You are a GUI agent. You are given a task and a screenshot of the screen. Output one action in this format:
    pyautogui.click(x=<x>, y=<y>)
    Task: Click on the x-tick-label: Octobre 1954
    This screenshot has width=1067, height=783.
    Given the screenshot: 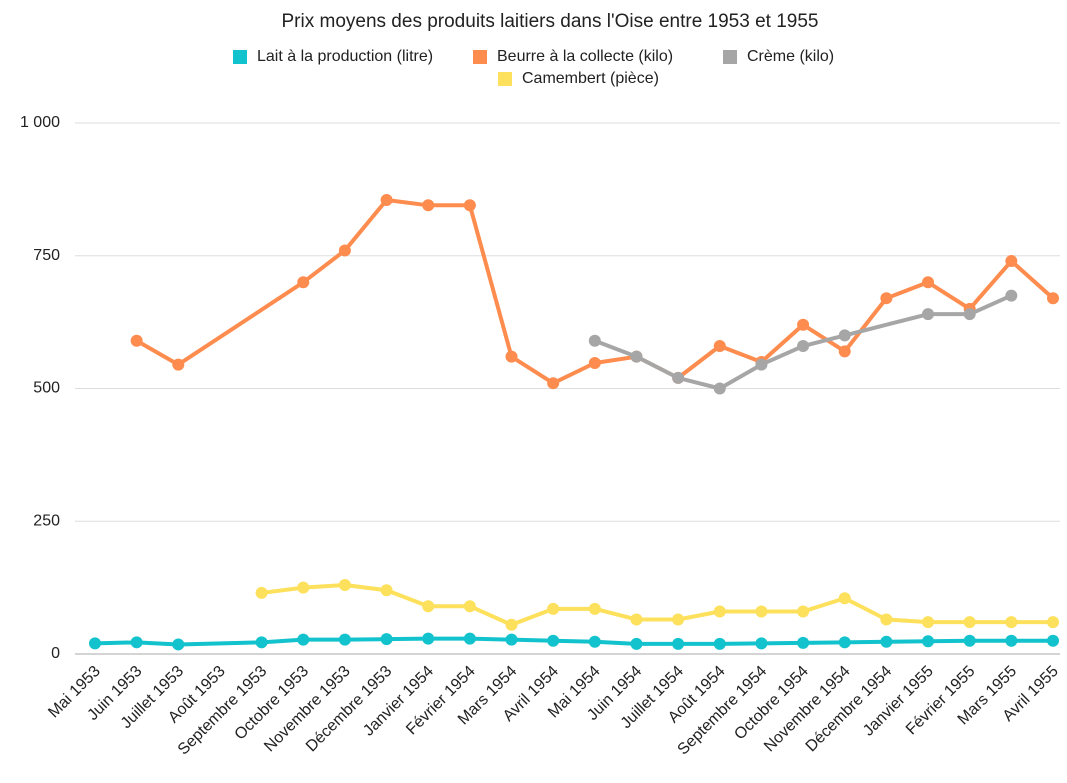 What is the action you would take?
    pyautogui.click(x=771, y=703)
    